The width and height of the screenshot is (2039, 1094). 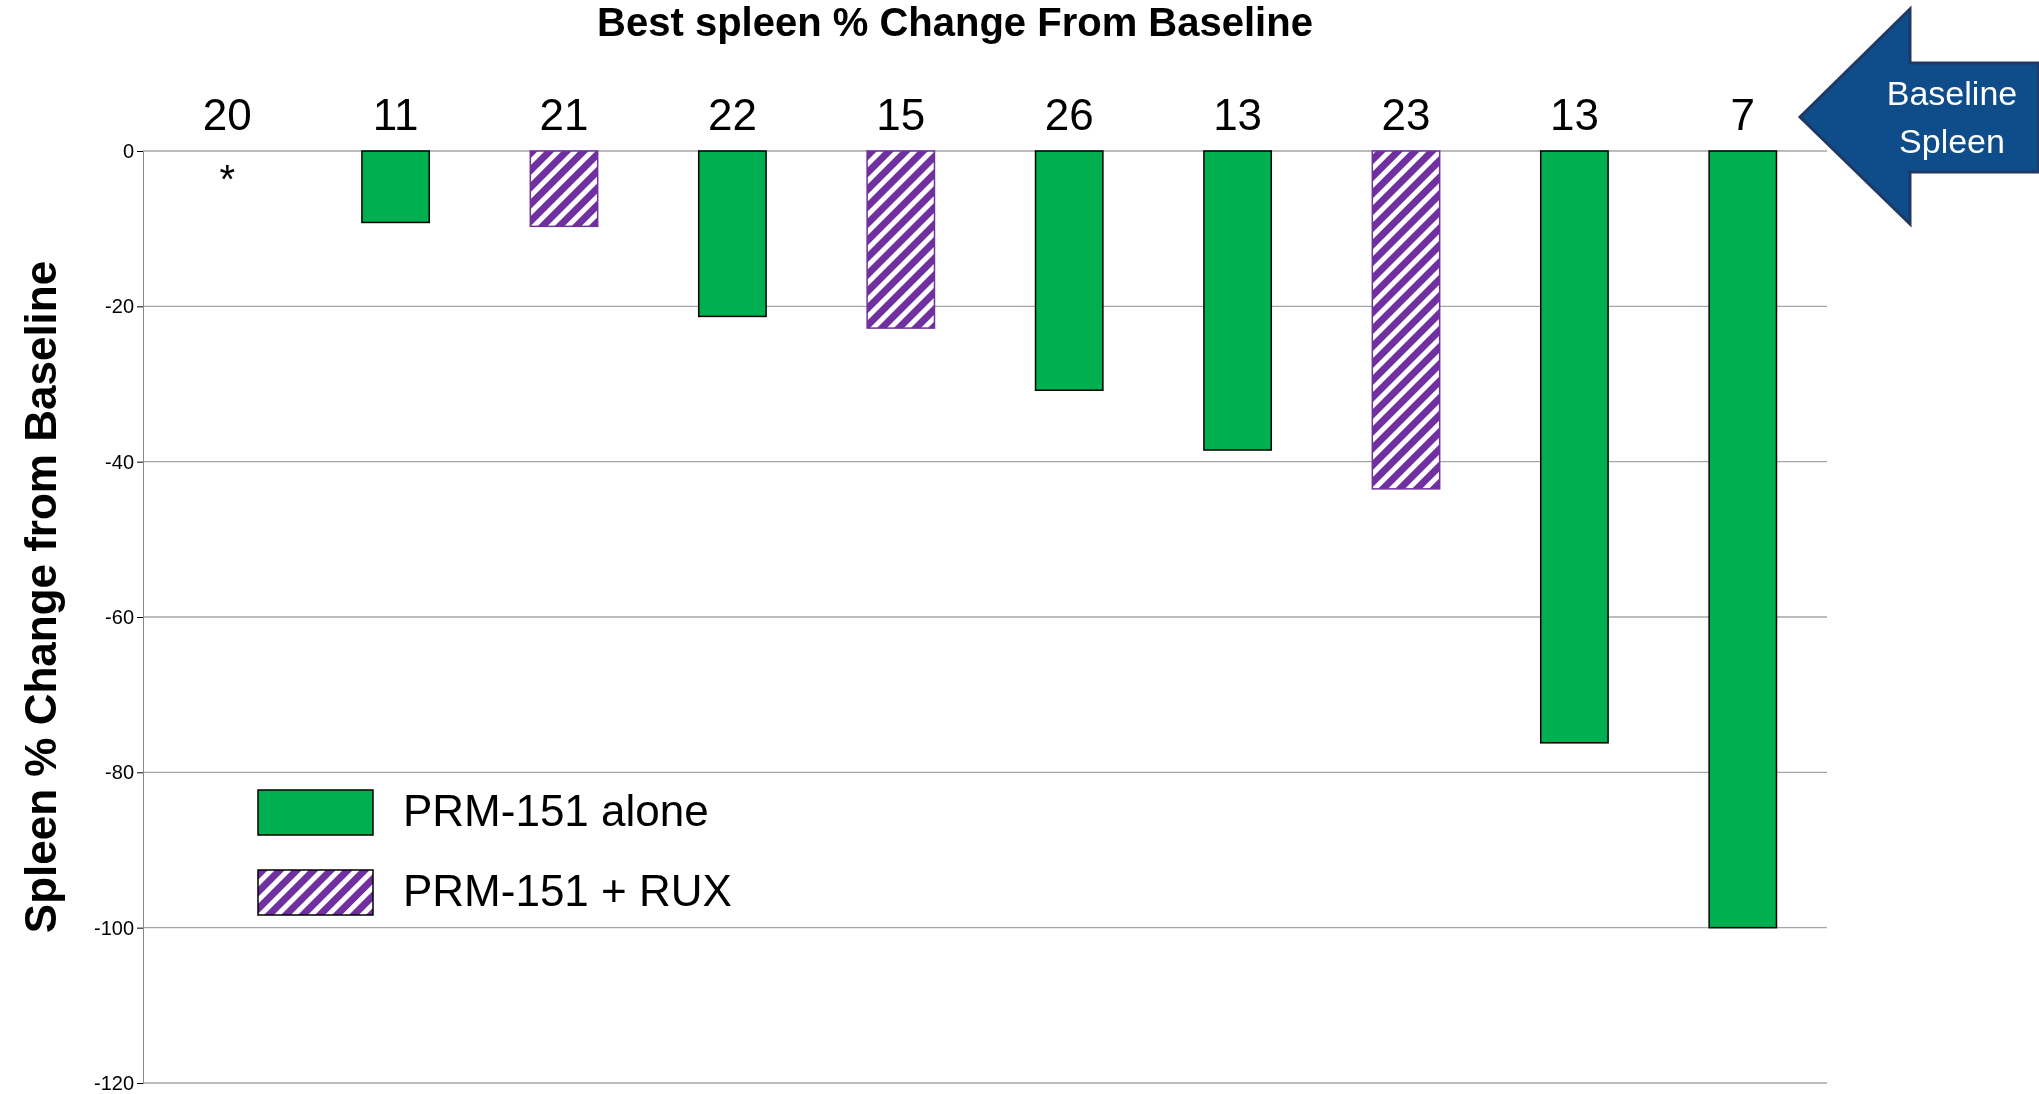 What do you see at coordinates (1743, 114) in the screenshot?
I see `x-tick-label: 7` at bounding box center [1743, 114].